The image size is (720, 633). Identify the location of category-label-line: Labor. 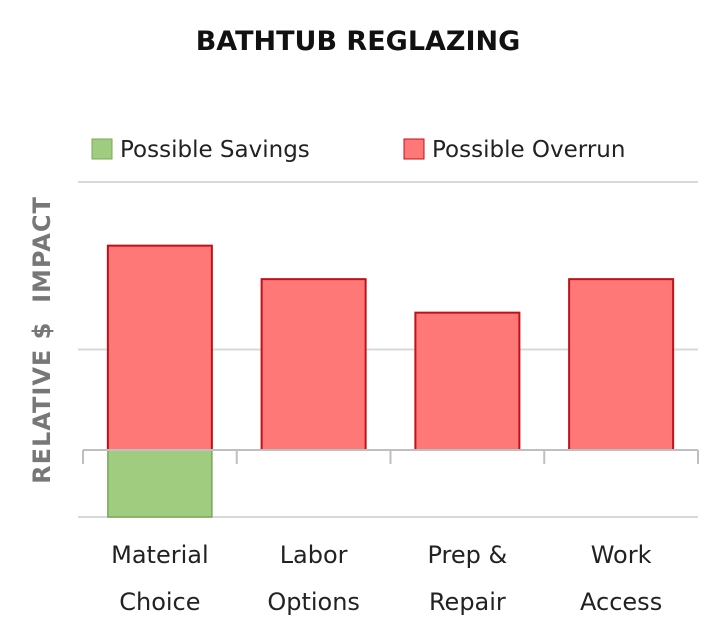
(314, 555).